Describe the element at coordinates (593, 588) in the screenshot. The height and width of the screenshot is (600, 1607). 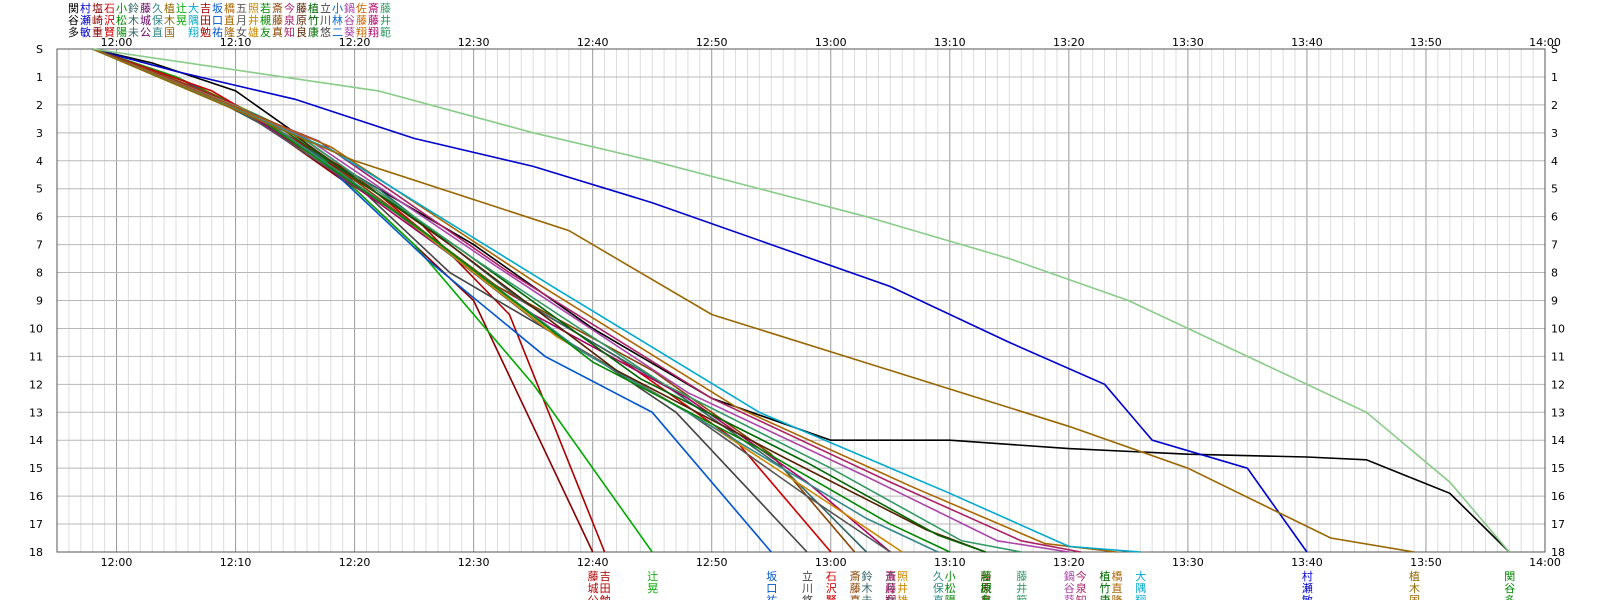
I see `finish-label: 城` at that location.